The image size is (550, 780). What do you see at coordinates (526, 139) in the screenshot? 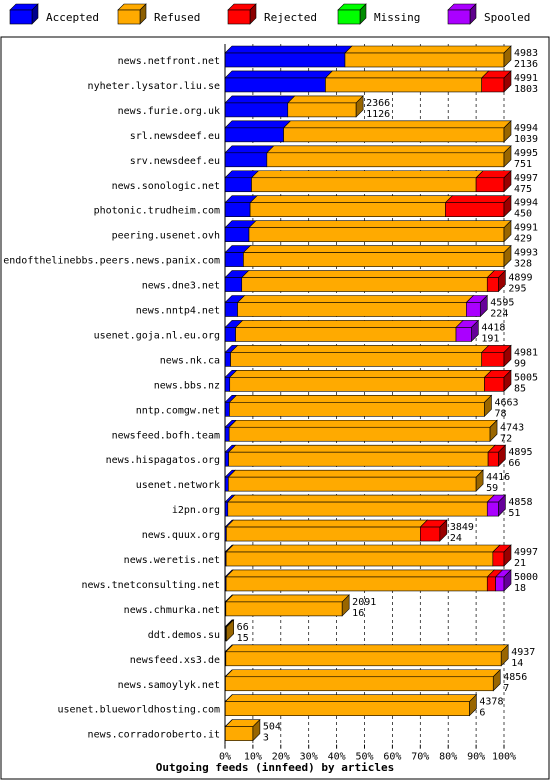
I see `accepted-count-label: 1039` at bounding box center [526, 139].